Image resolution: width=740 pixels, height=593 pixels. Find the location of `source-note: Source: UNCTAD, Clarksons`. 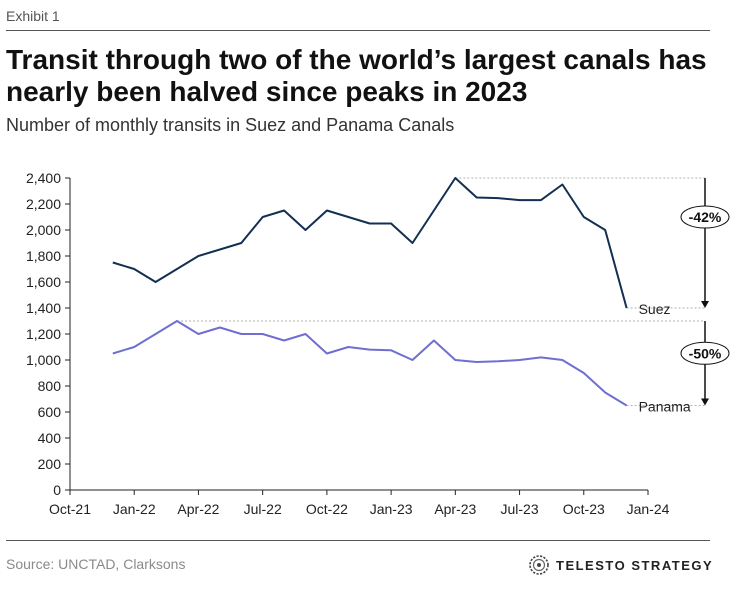

source-note: Source: UNCTAD, Clarksons is located at coordinates (96, 564).